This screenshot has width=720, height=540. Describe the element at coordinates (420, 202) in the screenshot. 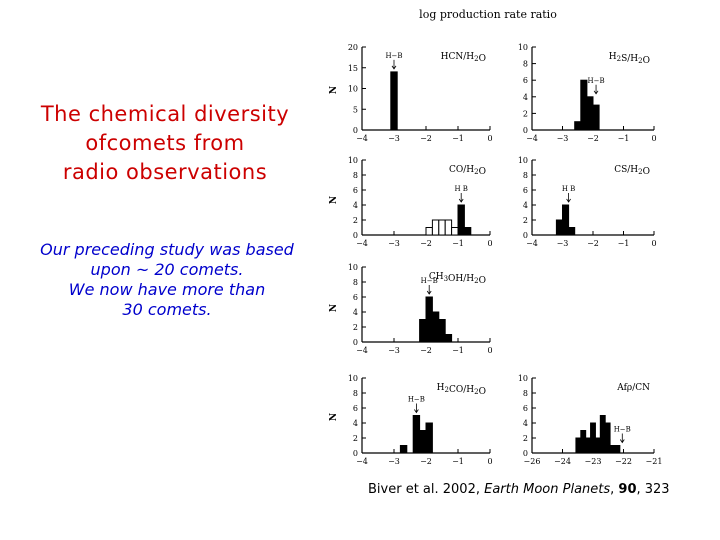

I see `histogram-panel: 0 2 4 6 8 10 −4 −3 −2 −1 0 H B CO/H2O` at that location.